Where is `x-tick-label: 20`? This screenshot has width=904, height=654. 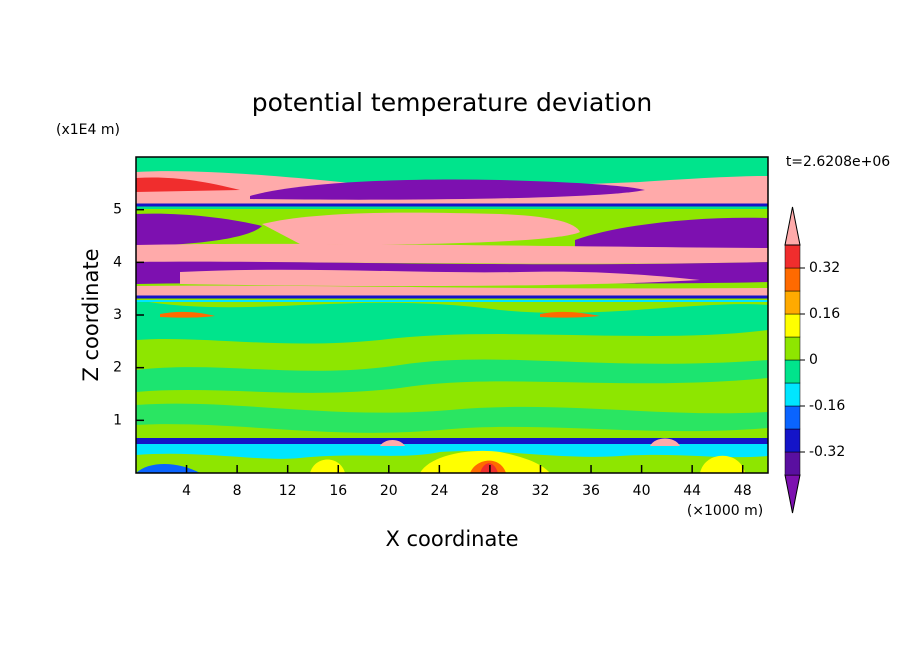
x-tick-label: 20 is located at coordinates (389, 491).